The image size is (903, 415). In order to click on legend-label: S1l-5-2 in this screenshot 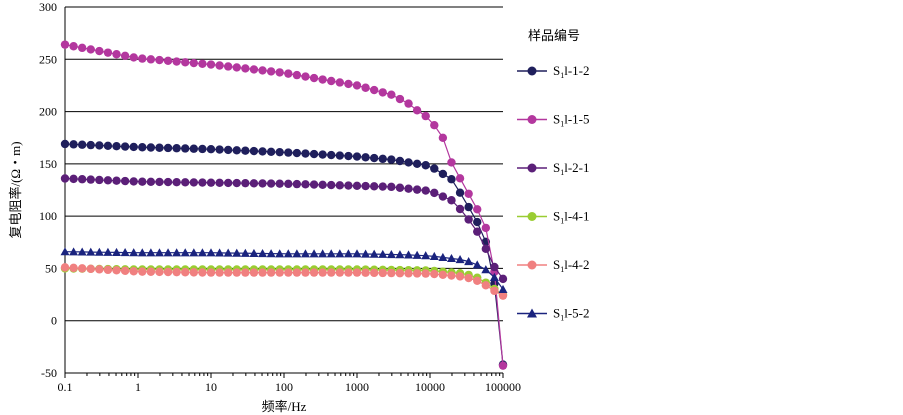, I will do `click(571, 314)`.